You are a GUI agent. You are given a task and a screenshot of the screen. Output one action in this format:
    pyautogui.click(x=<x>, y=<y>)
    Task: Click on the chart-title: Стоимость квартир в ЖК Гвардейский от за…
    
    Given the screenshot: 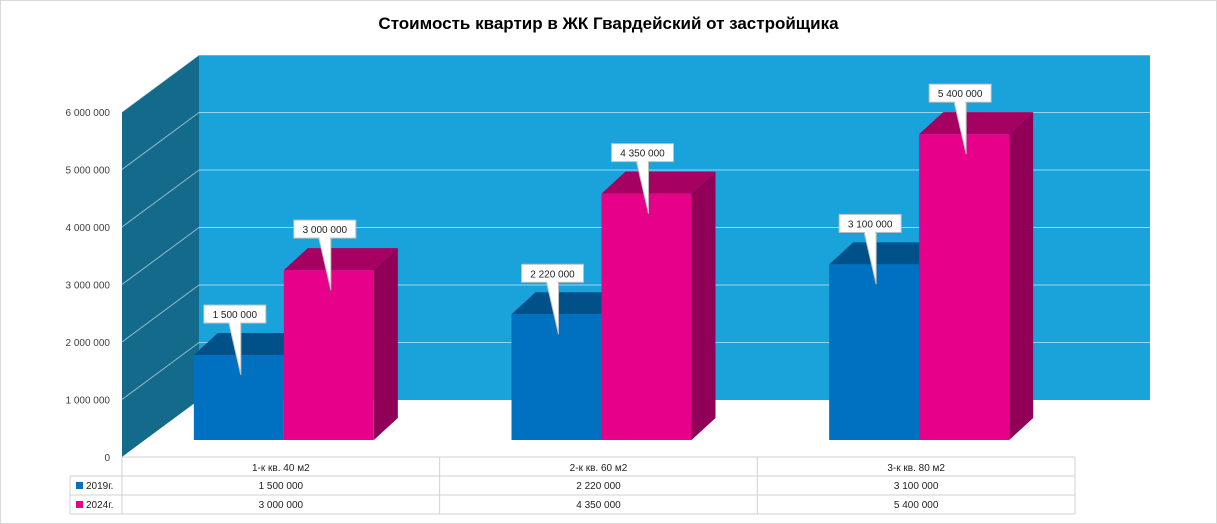 What is the action you would take?
    pyautogui.click(x=608, y=23)
    